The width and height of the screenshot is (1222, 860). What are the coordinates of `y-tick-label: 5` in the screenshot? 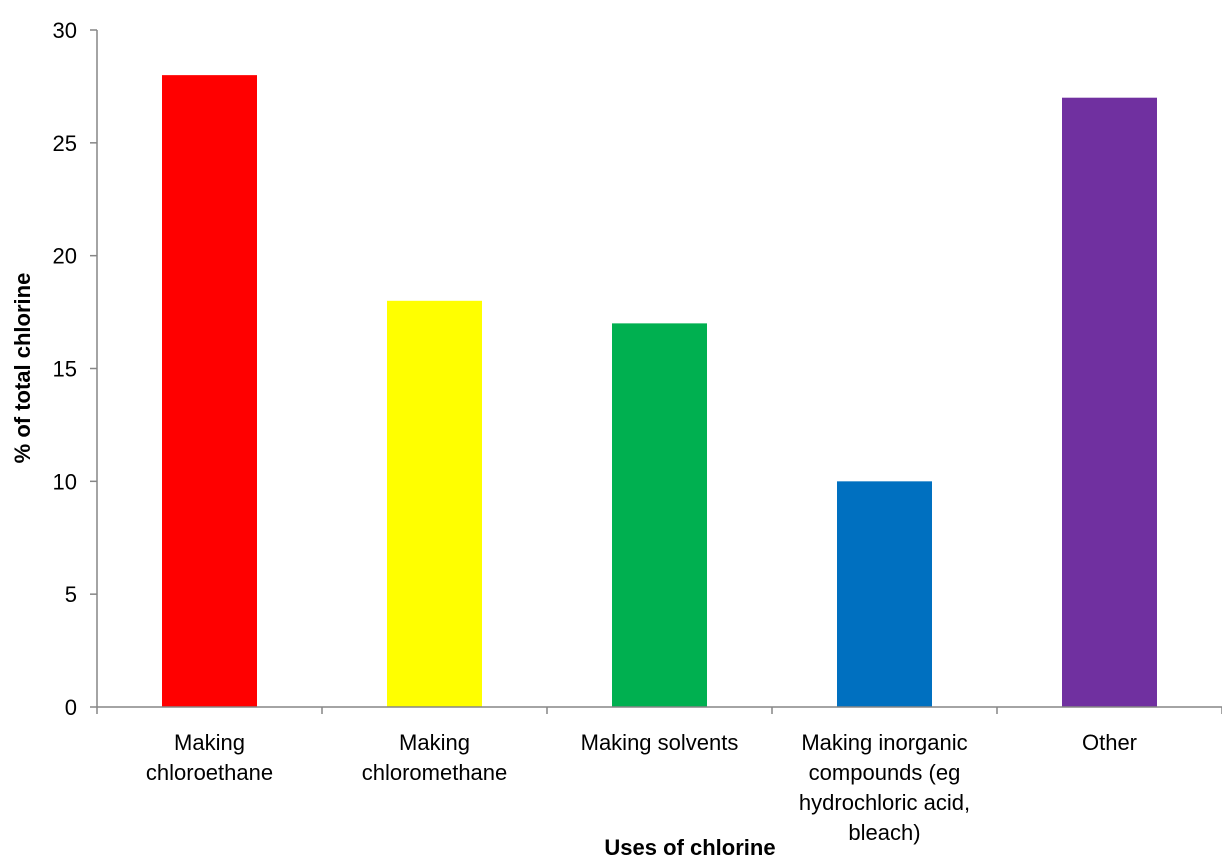 It's located at (71, 594).